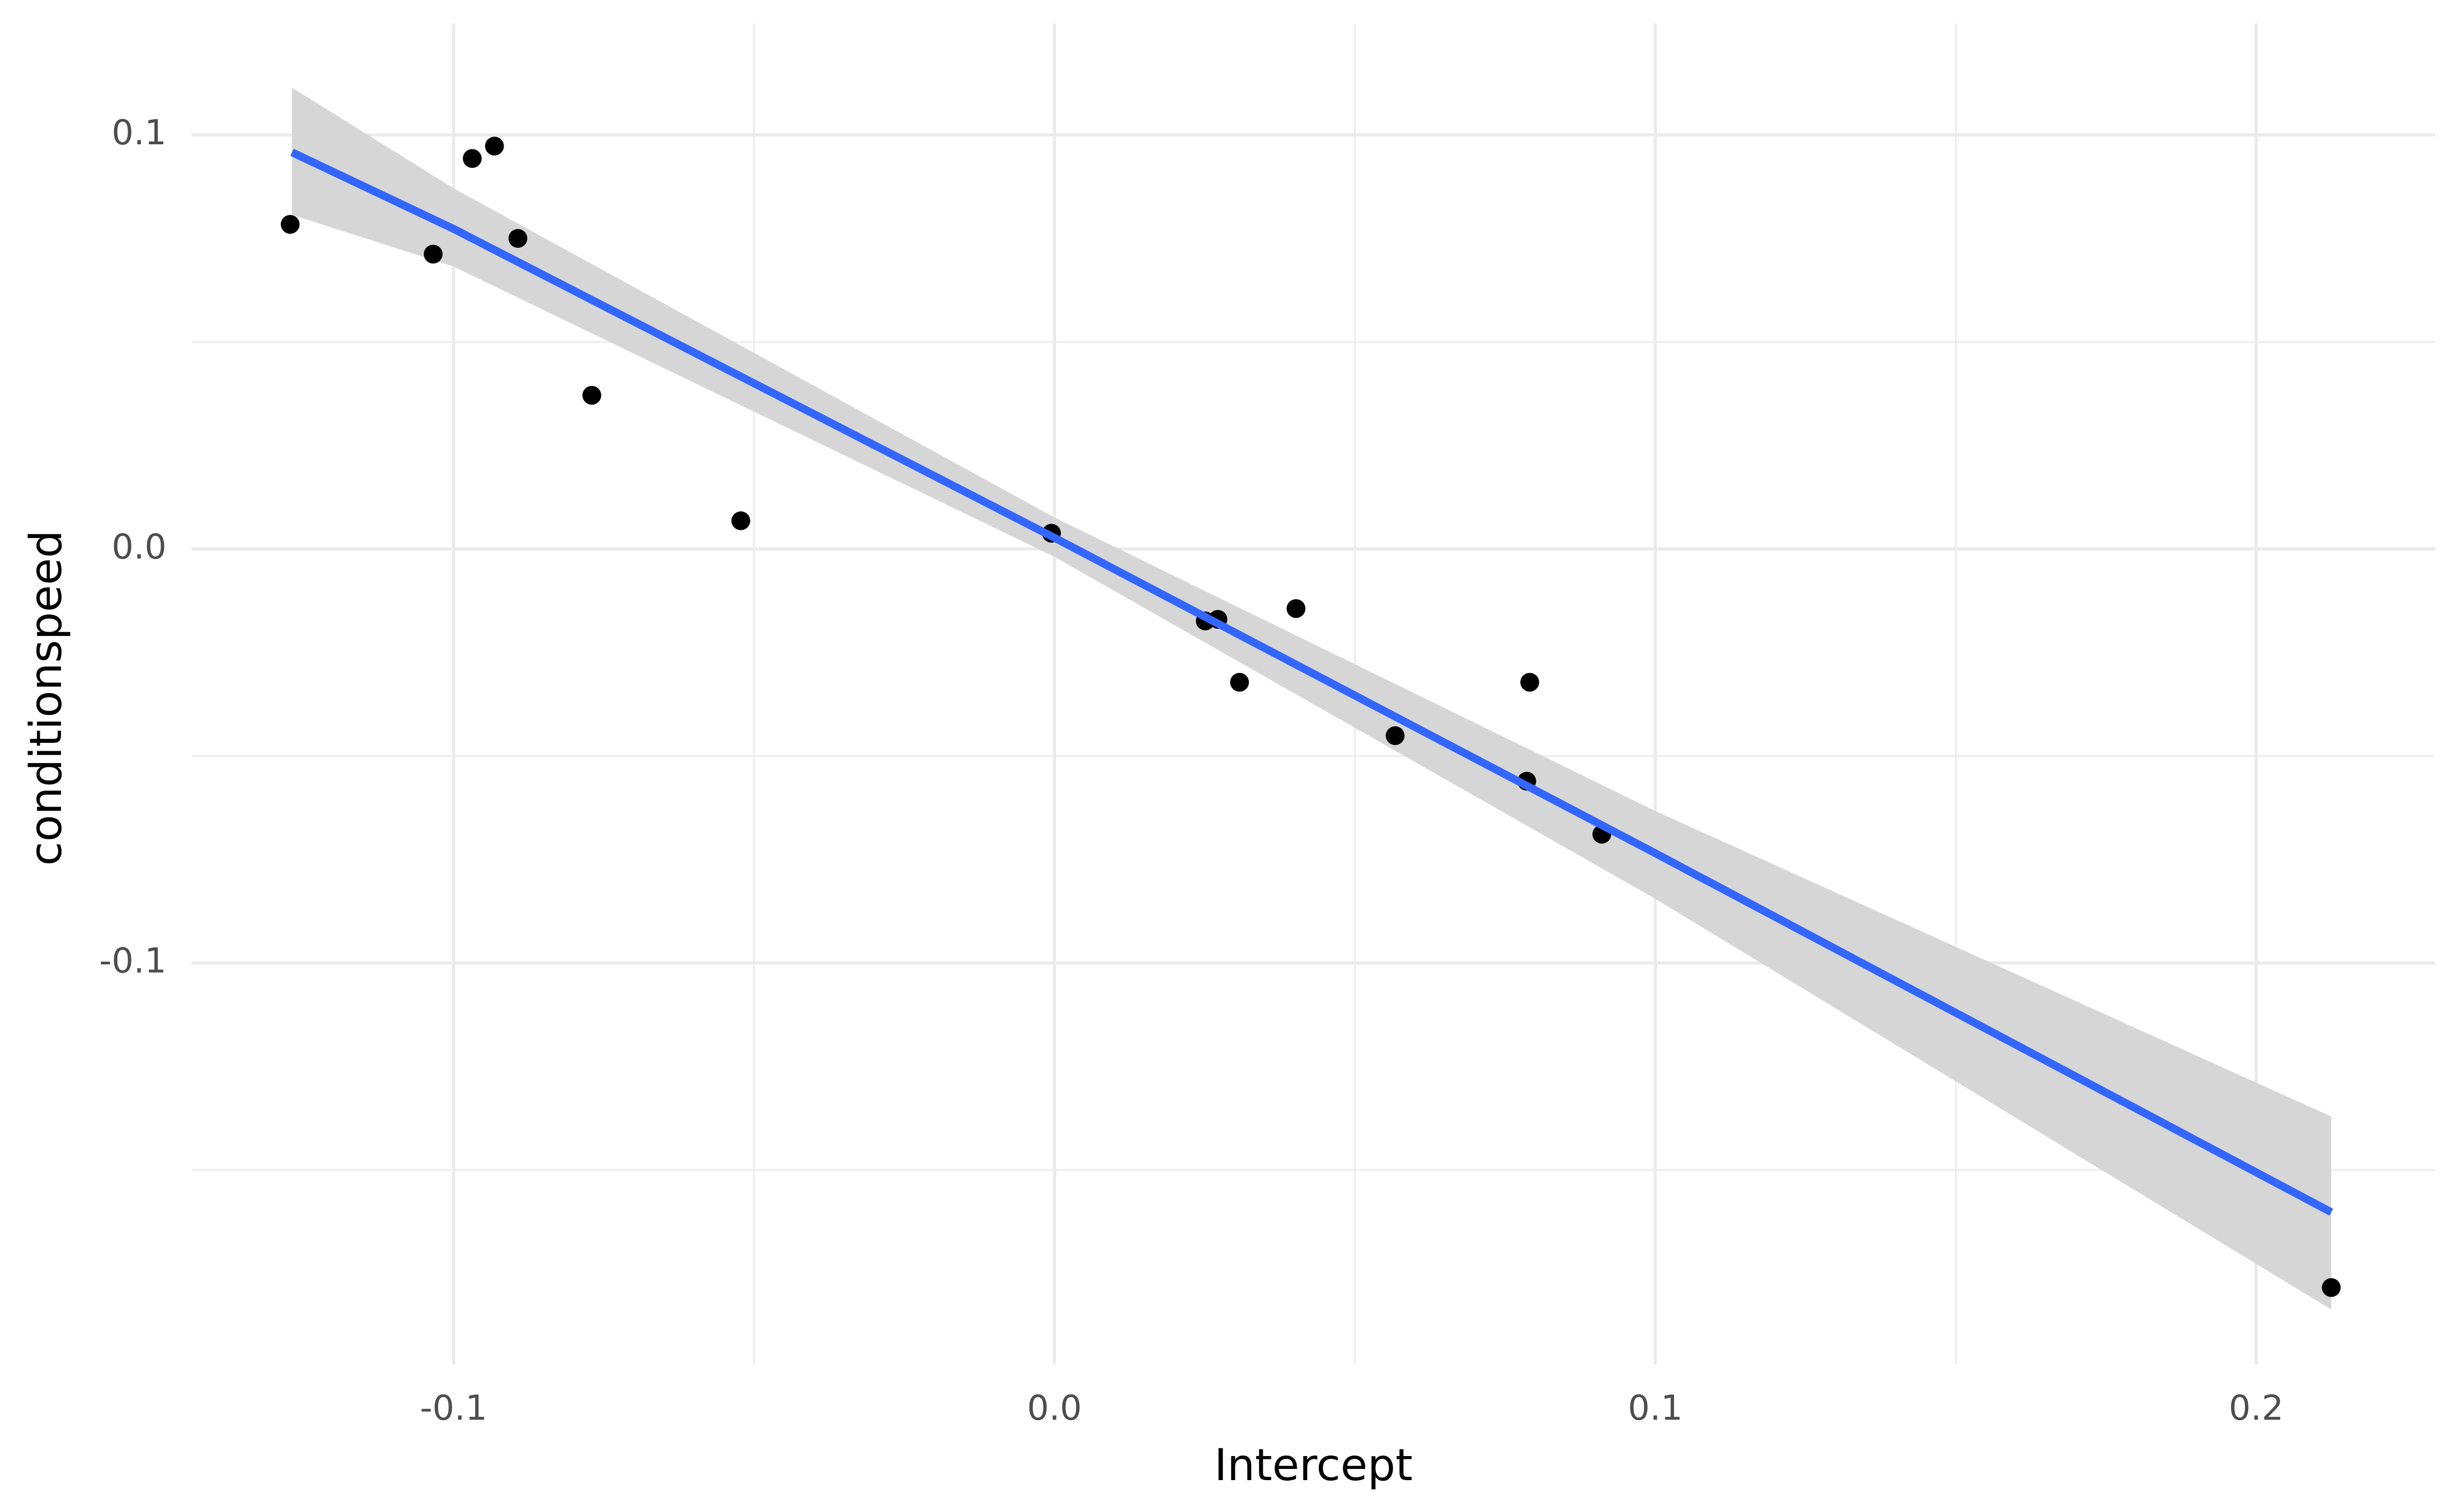 The height and width of the screenshot is (1512, 2448). What do you see at coordinates (132, 961) in the screenshot?
I see `y-tick-label: -0.1` at bounding box center [132, 961].